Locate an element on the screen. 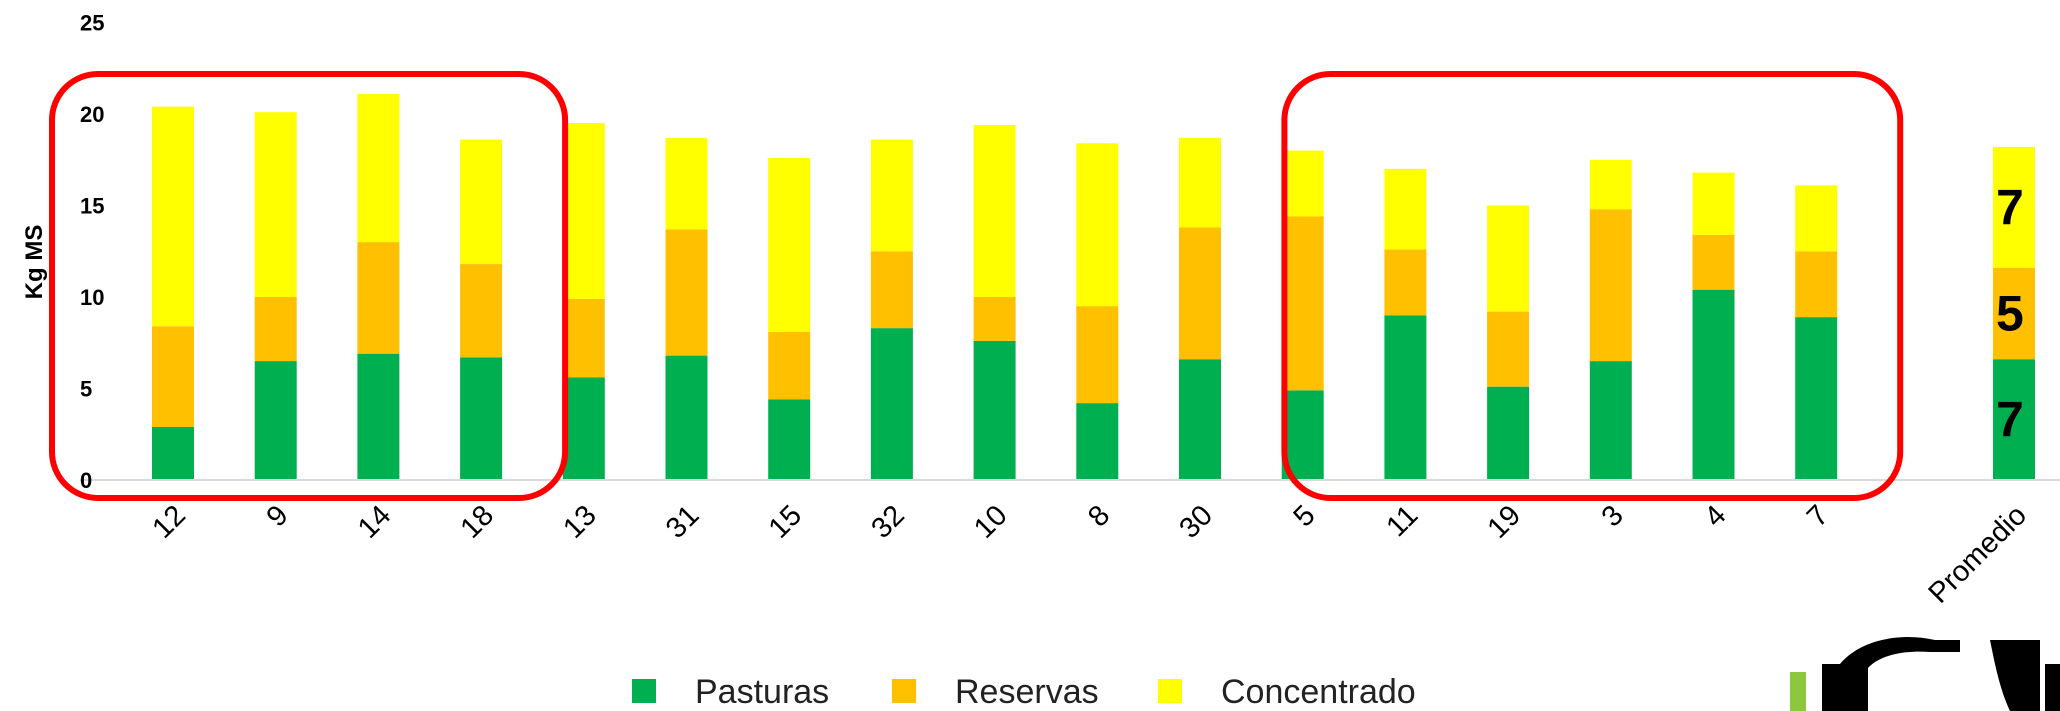 The image size is (2060, 711). avg-label-reservas: 5 is located at coordinates (2010, 314).